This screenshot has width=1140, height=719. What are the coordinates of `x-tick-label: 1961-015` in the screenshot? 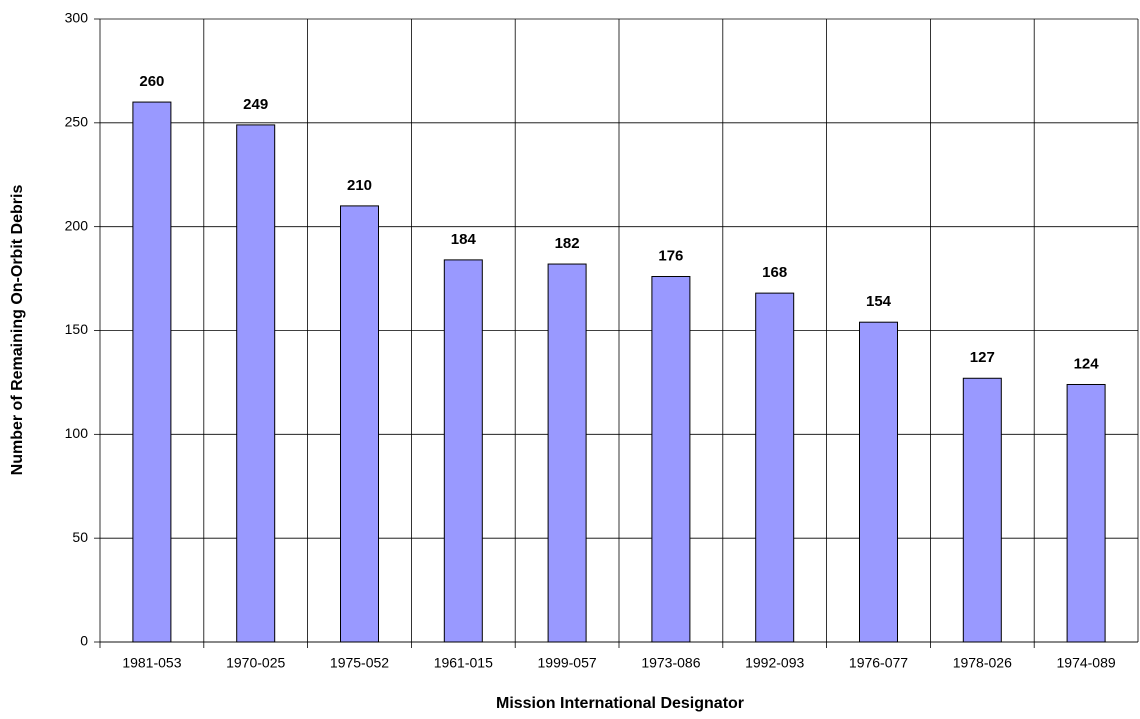 It's located at (463, 663).